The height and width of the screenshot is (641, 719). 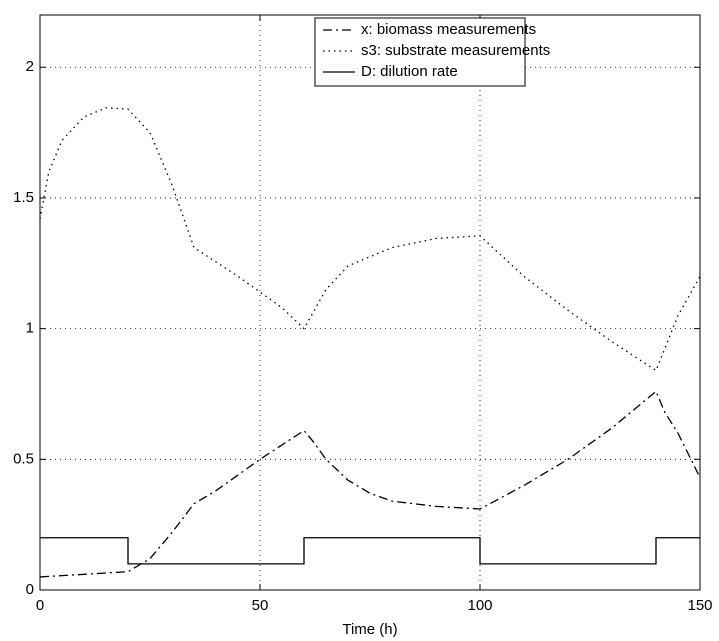 What do you see at coordinates (455, 50) in the screenshot?
I see `legend-label: s3: substrate measurements` at bounding box center [455, 50].